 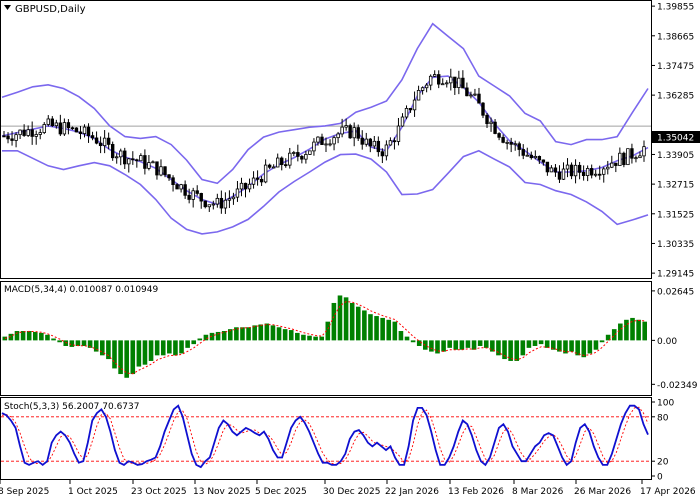 I want to click on symbol-label: GBPUSD,Daily, so click(x=50, y=9).